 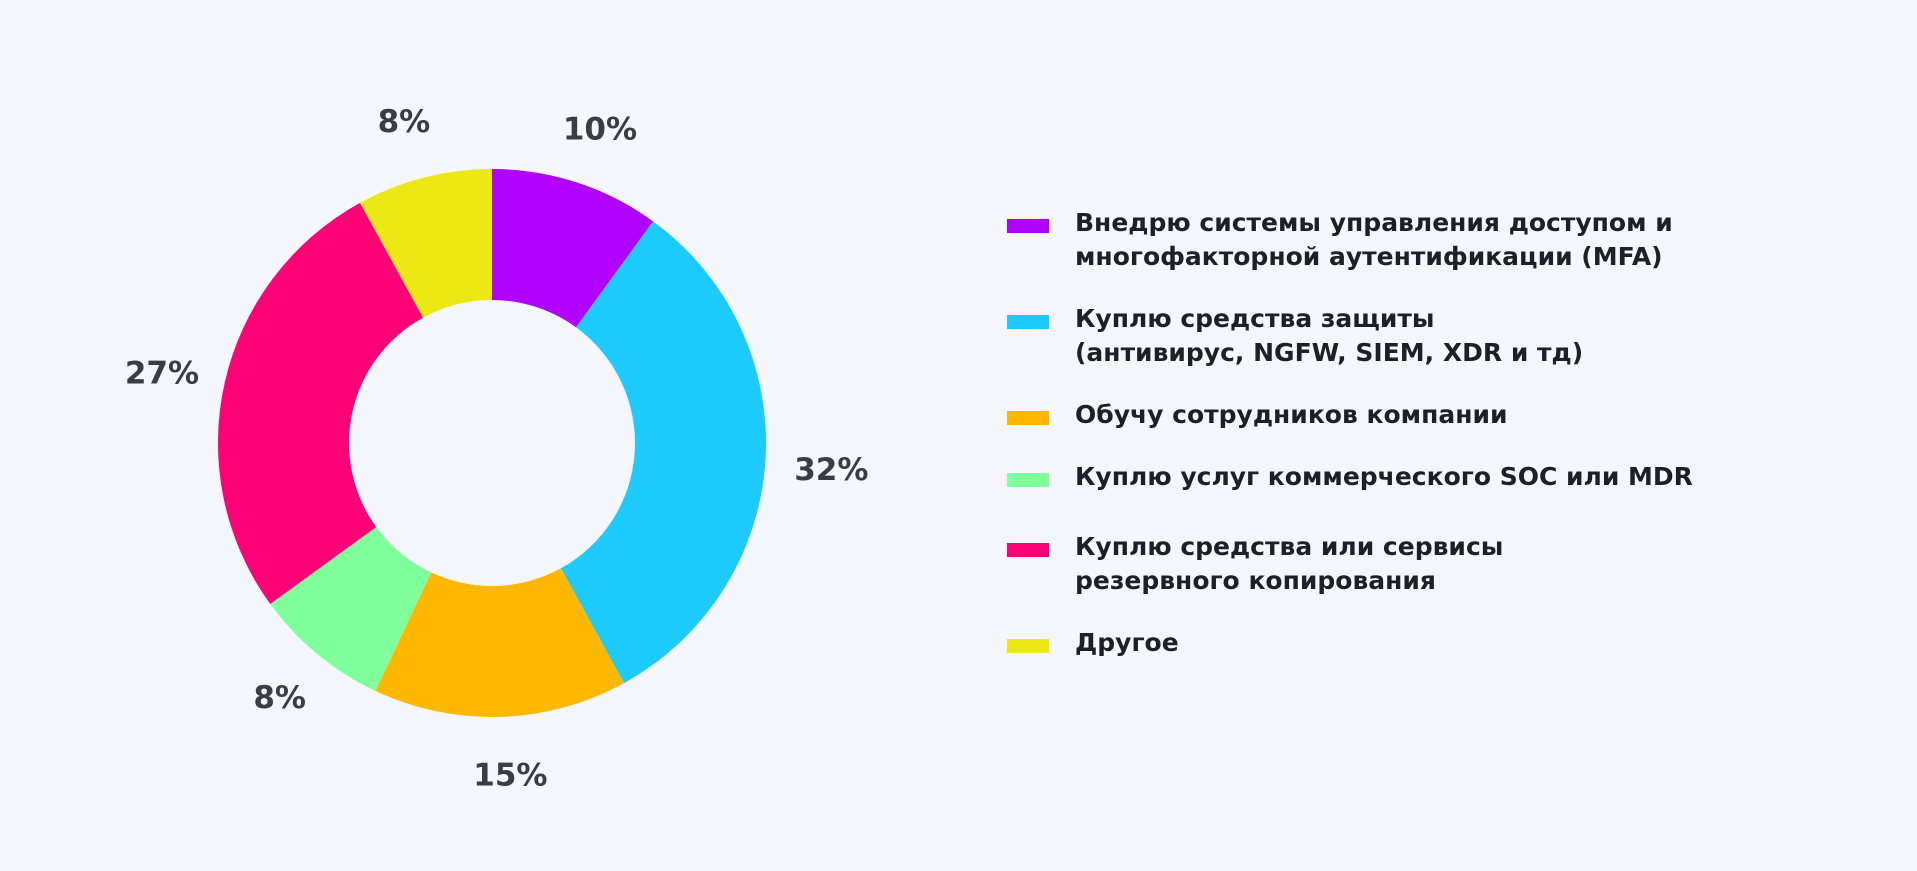 What do you see at coordinates (1447, 643) in the screenshot?
I see `legend-item-6: Другое` at bounding box center [1447, 643].